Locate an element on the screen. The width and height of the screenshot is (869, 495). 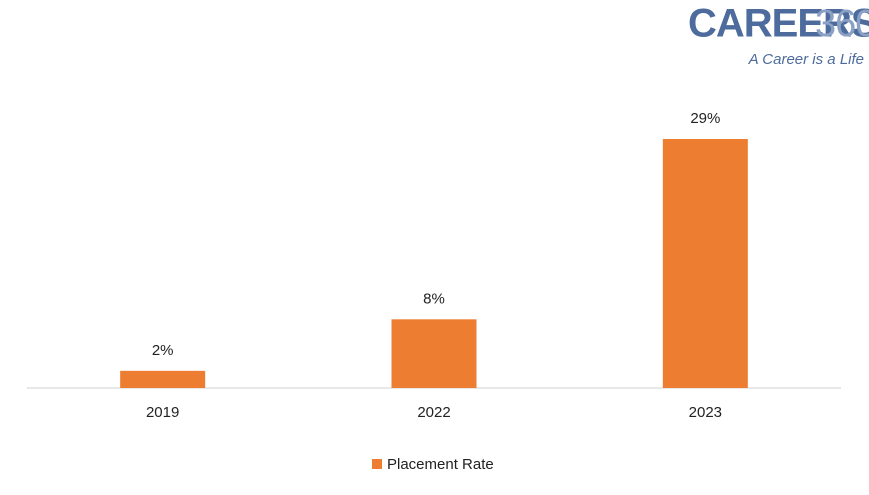
logo-brand: CAREERS is located at coordinates (778, 24).